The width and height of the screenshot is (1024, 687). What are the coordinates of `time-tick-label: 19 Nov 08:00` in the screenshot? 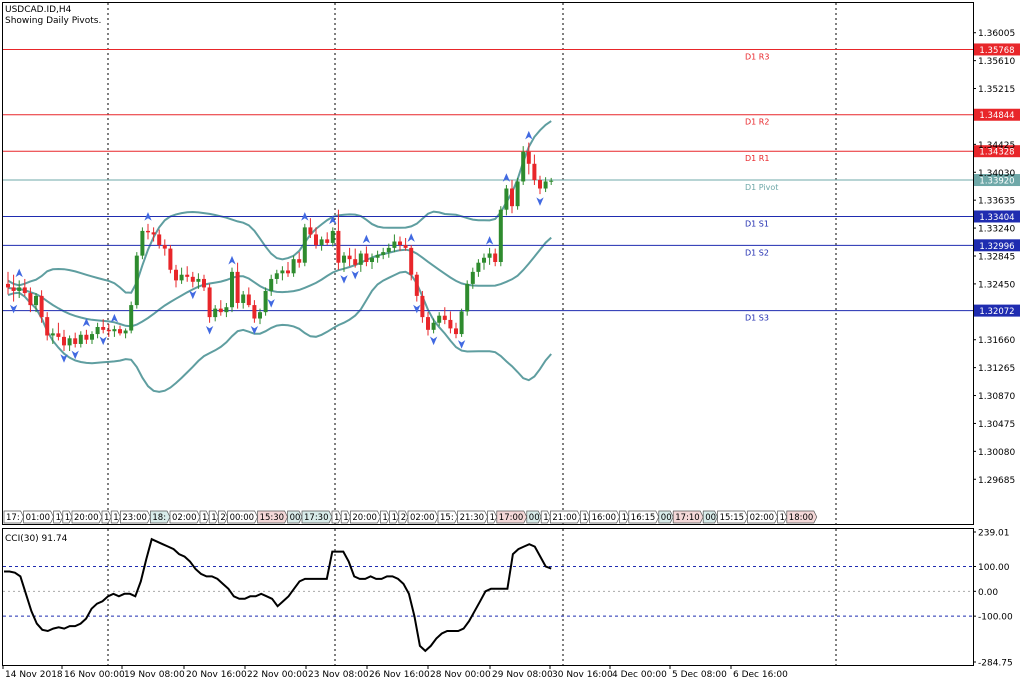 It's located at (154, 675).